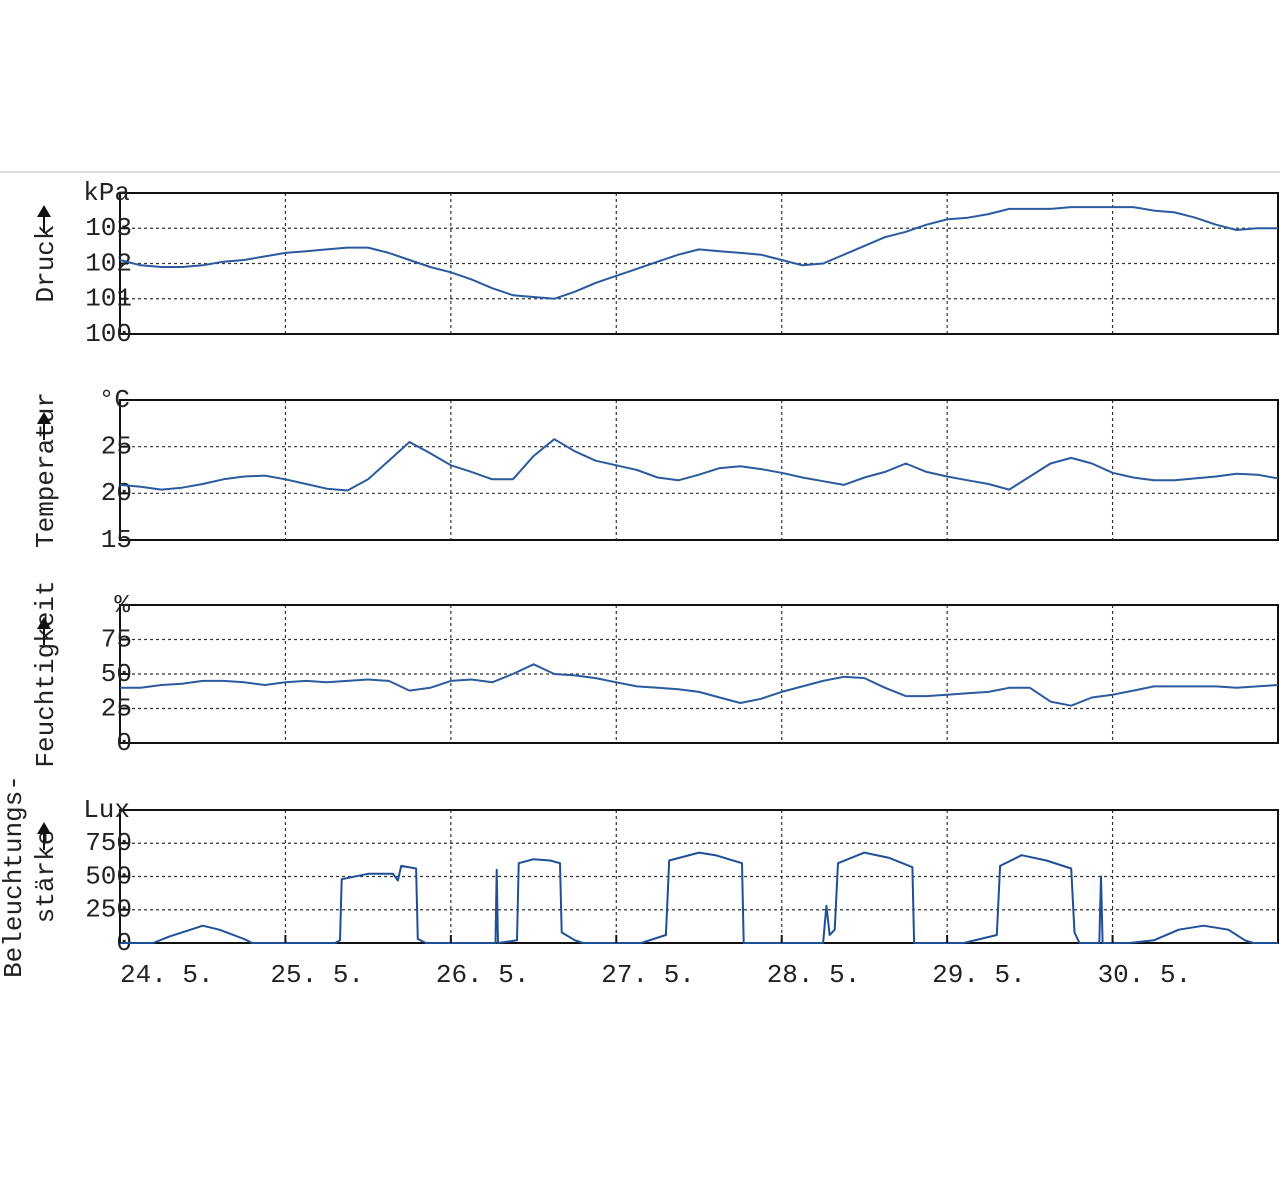 The height and width of the screenshot is (1190, 1280). Describe the element at coordinates (106, 810) in the screenshot. I see `unit-label: Lux` at that location.